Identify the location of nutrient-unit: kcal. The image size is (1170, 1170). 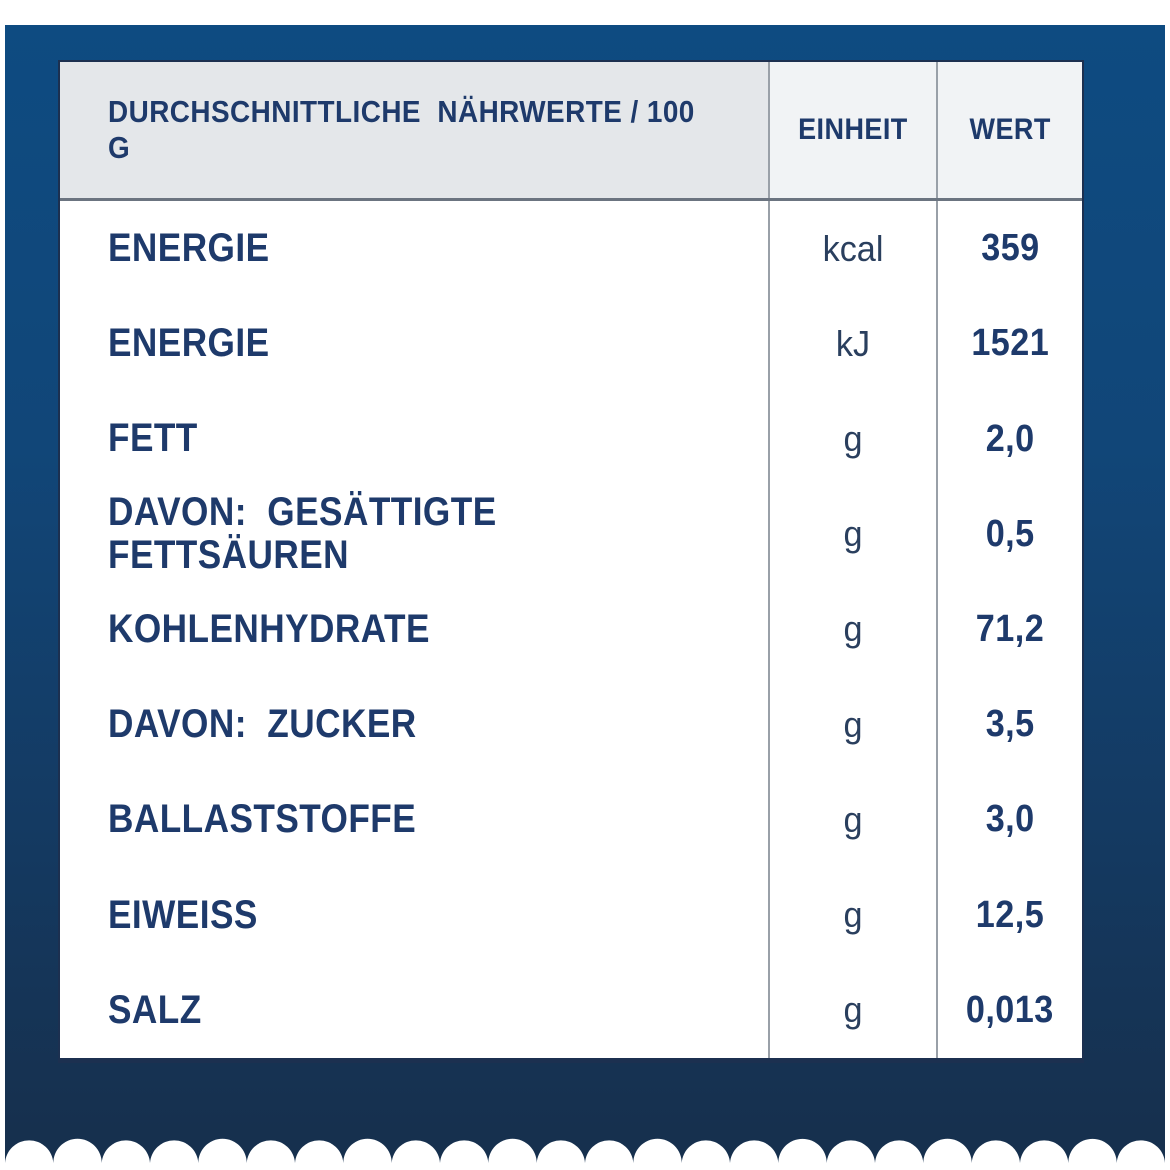
(853, 248).